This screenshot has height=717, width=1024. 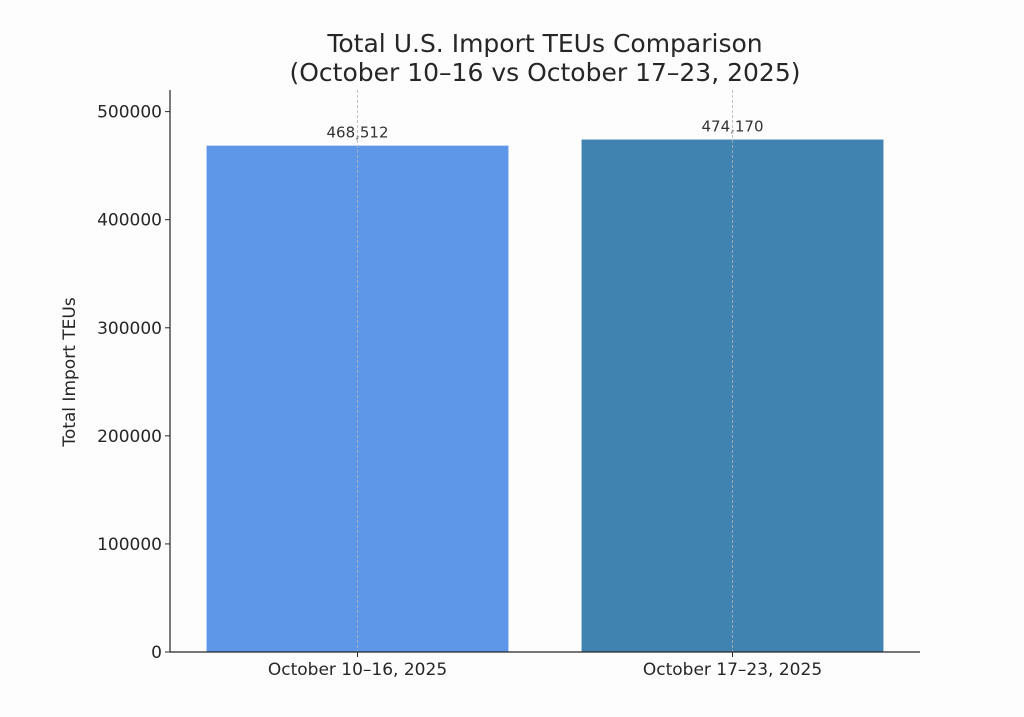 I want to click on chart-title: Total U.S. Import TEUs Comparison, so click(x=544, y=43).